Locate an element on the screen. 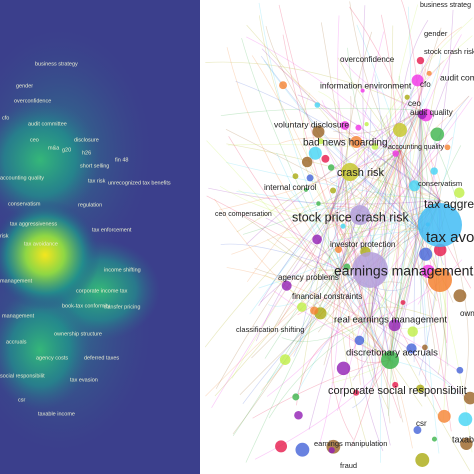  density-label: unrecognized tax benefits is located at coordinates (139, 183).